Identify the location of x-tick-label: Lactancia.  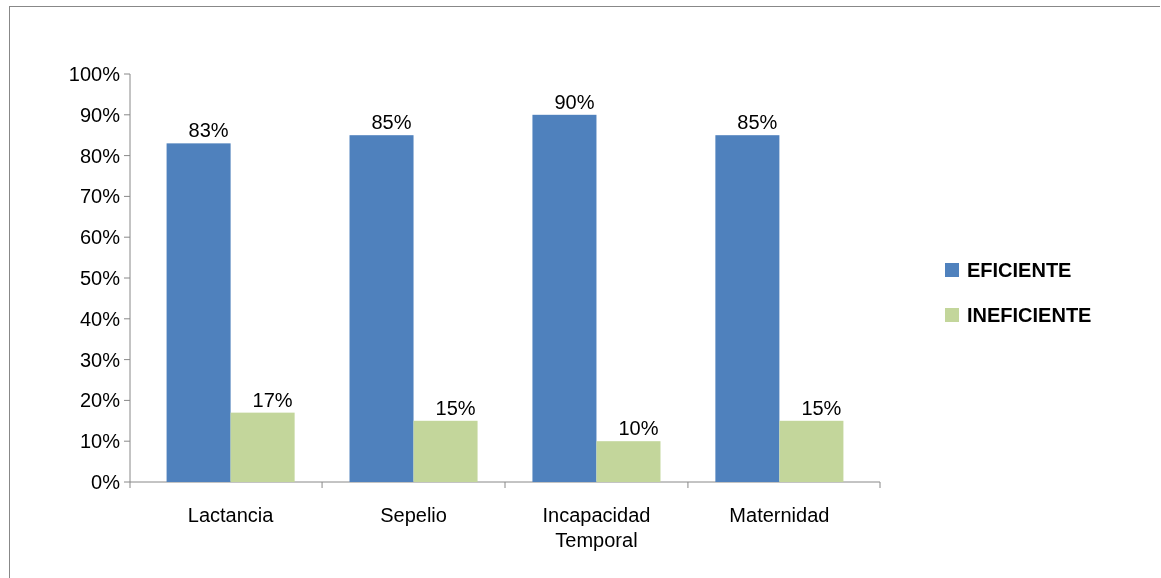
(231, 515).